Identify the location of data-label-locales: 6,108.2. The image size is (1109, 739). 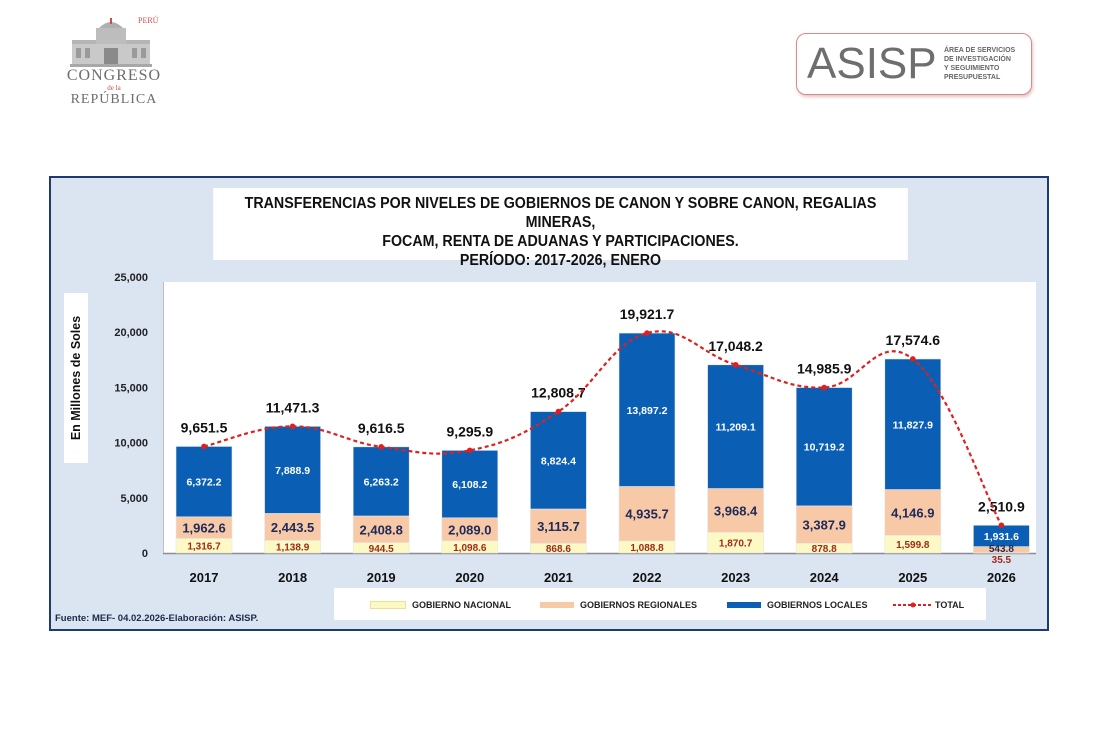
(469, 485).